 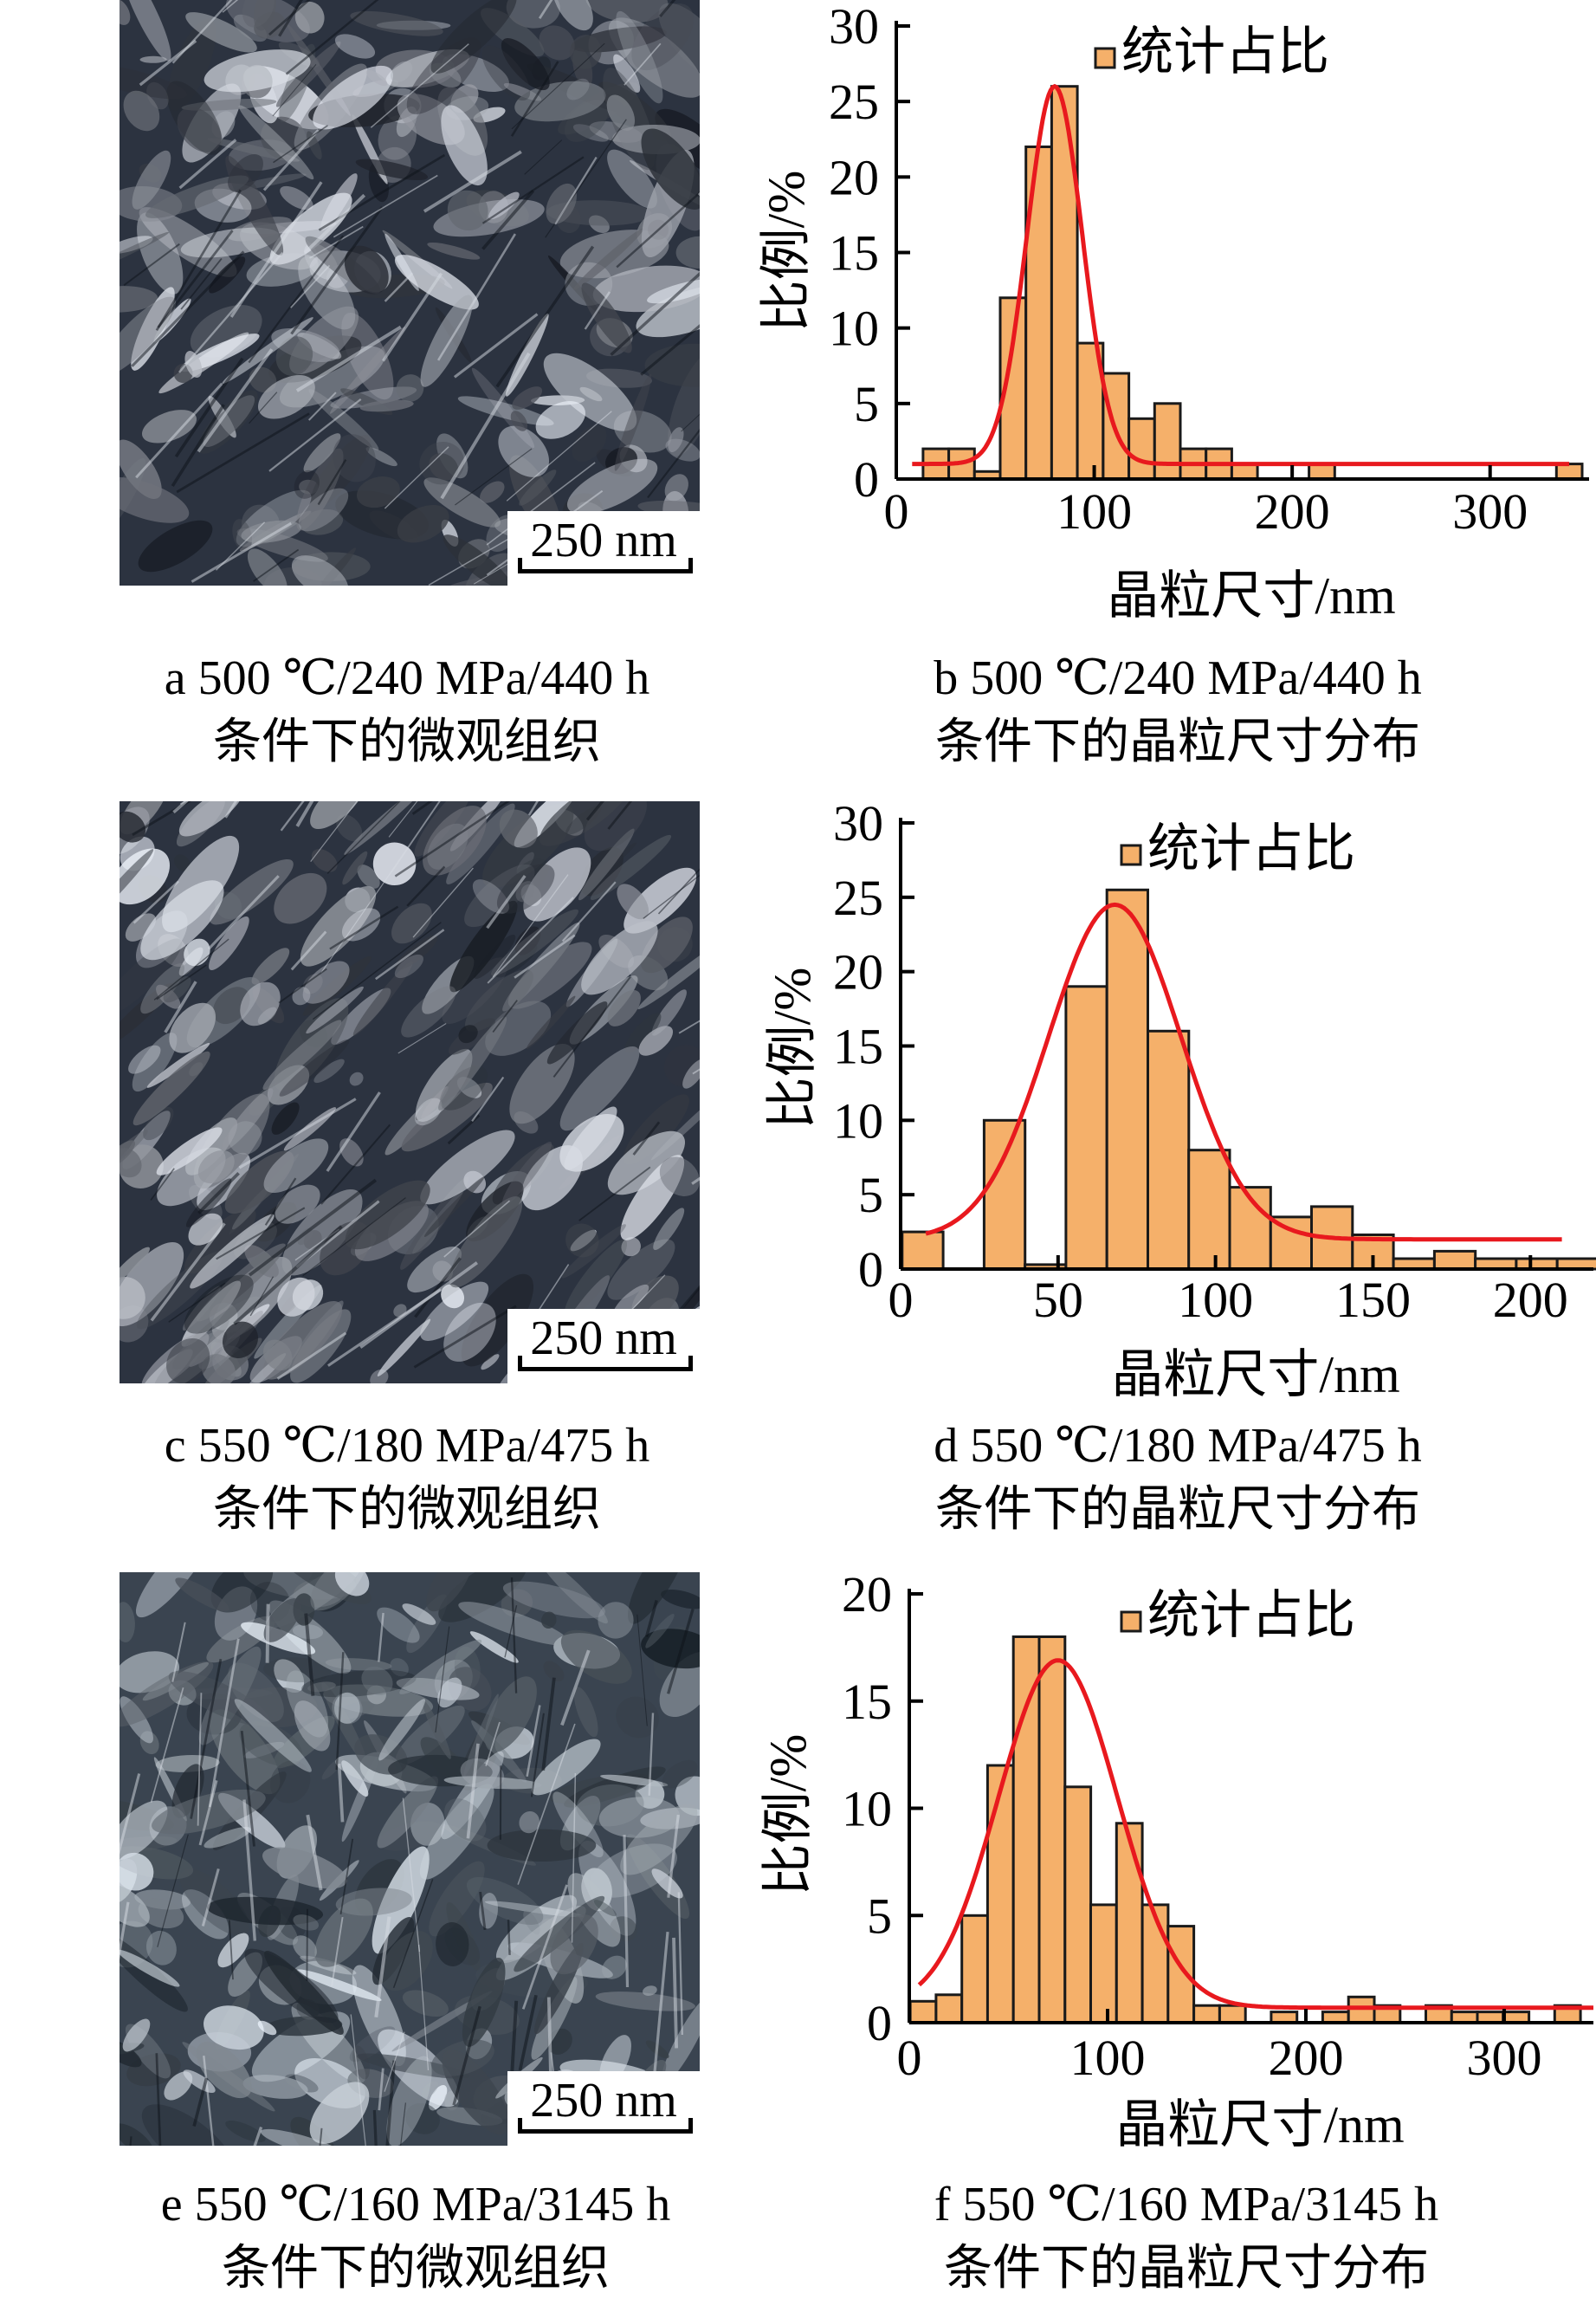 What do you see at coordinates (407, 742) in the screenshot?
I see `caption-a-line2: 条件下的微观组织` at bounding box center [407, 742].